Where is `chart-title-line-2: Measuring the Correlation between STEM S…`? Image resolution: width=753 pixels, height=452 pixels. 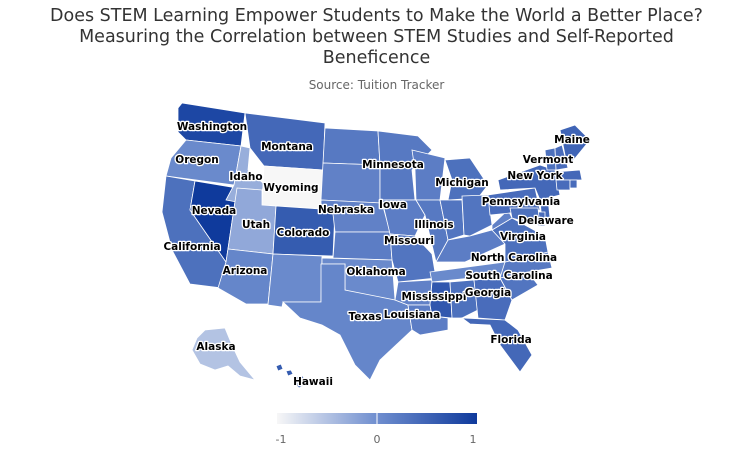
chart-title-line-2: Measuring the Correlation between STEM S… is located at coordinates (376, 37).